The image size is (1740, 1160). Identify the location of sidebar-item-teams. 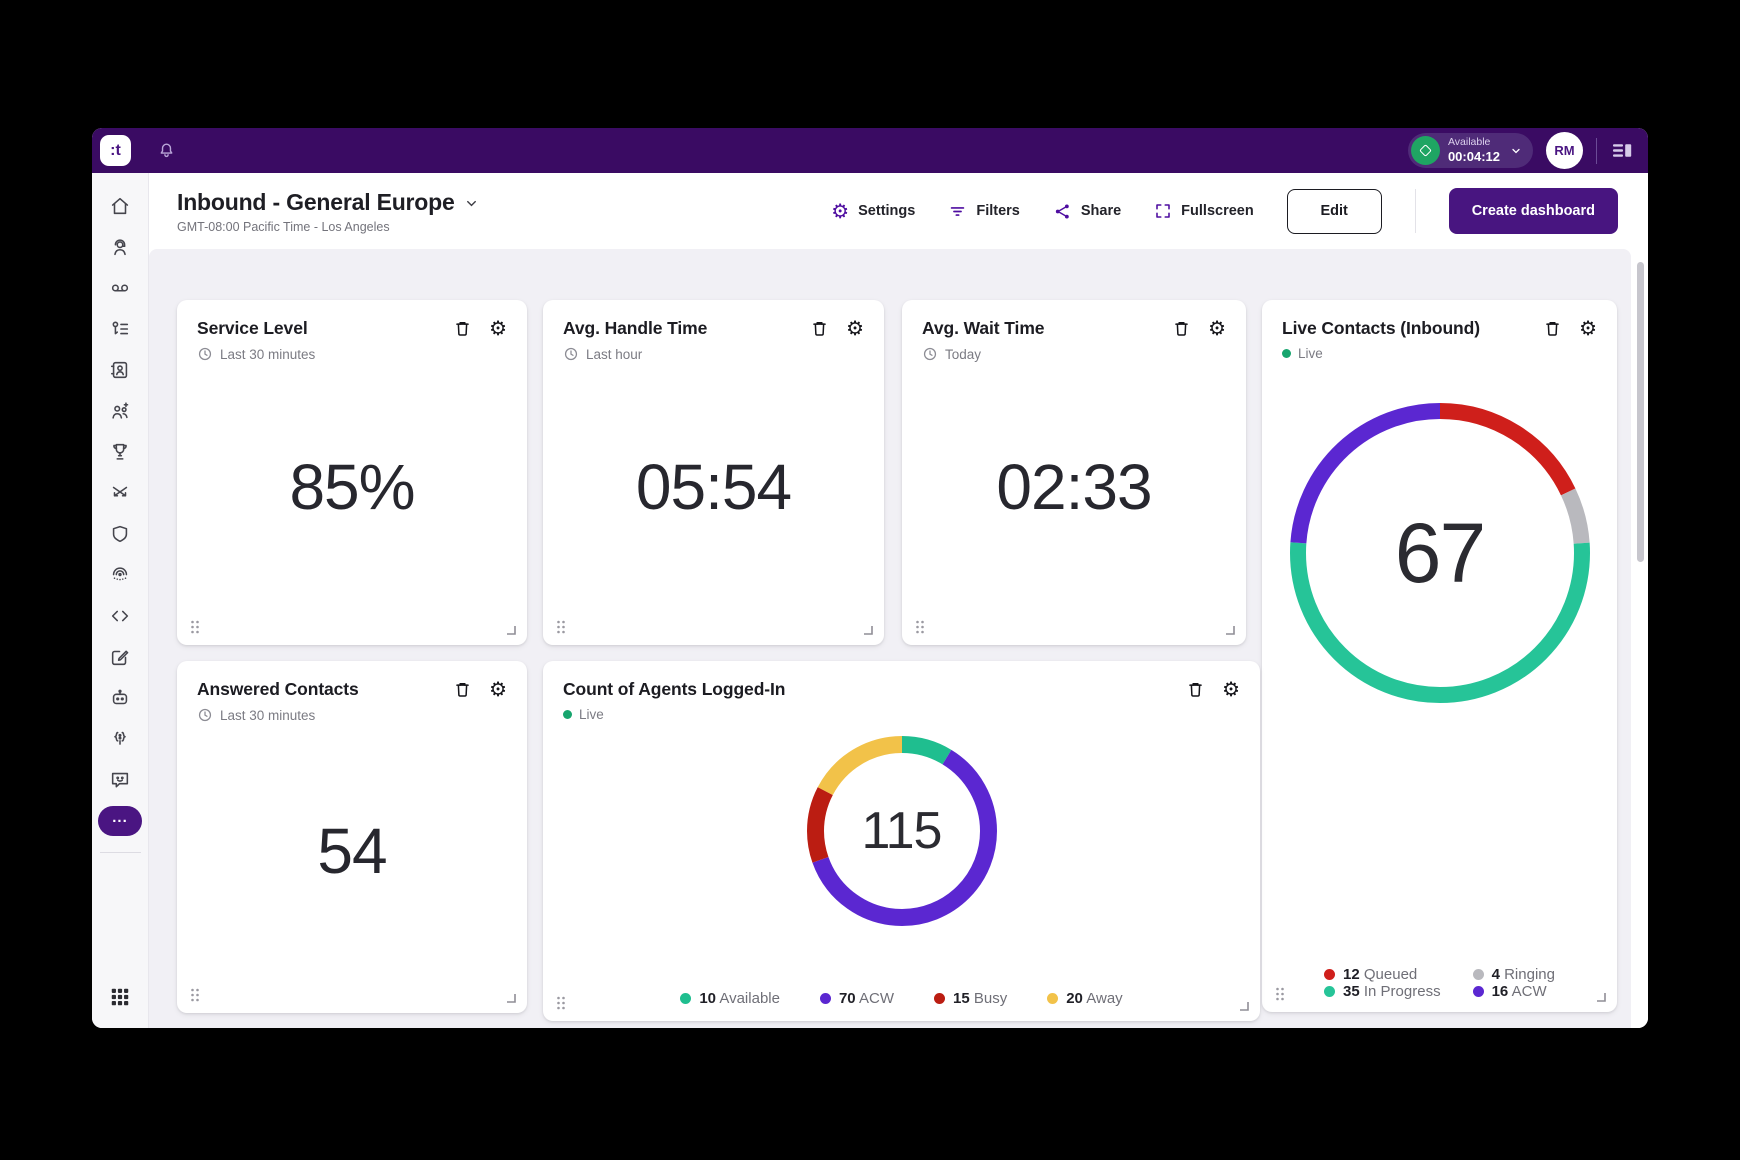
(120, 410).